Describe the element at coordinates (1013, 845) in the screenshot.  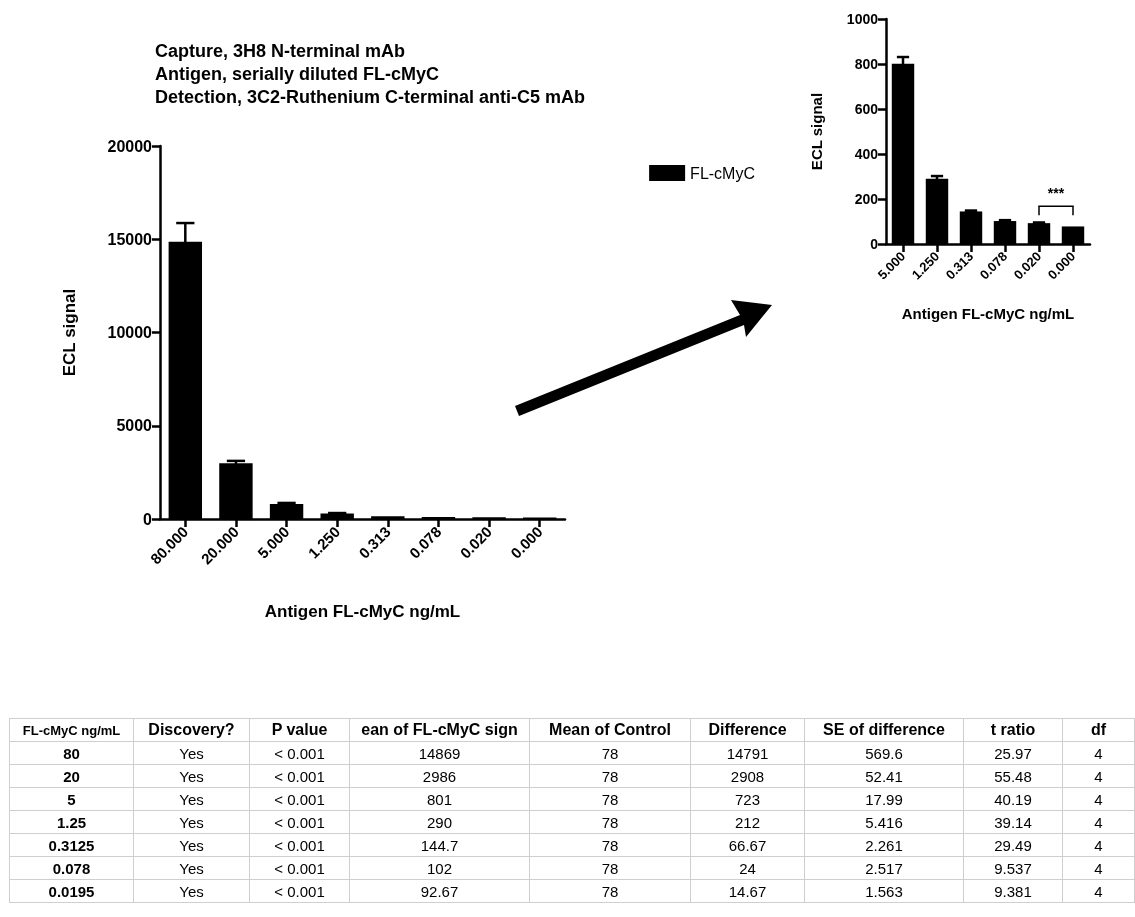
I see `text: 29.49` at that location.